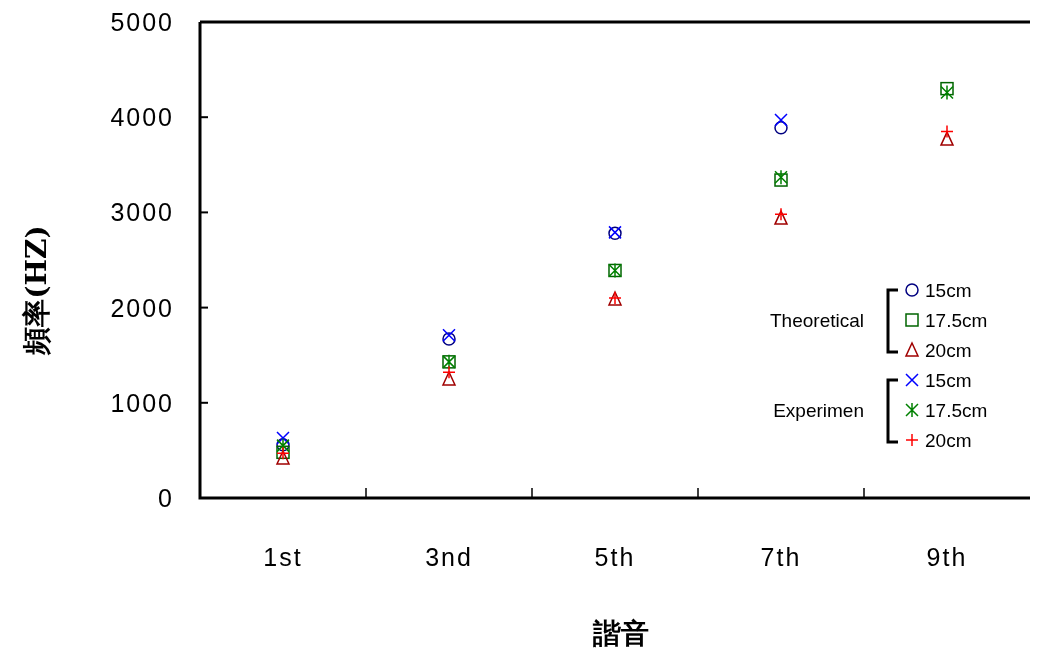 The image size is (1037, 653). Describe the element at coordinates (36, 290) in the screenshot. I see `y-axis-title: 頻率(HZ)` at that location.